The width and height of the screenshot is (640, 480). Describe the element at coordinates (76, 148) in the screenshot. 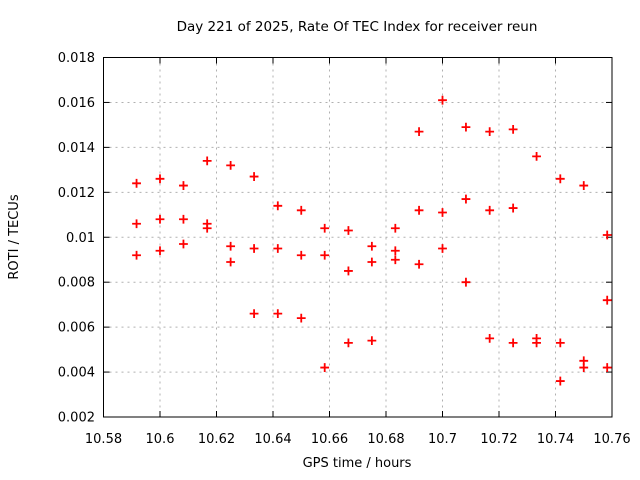

I see `y-tick-label: 0.014` at that location.